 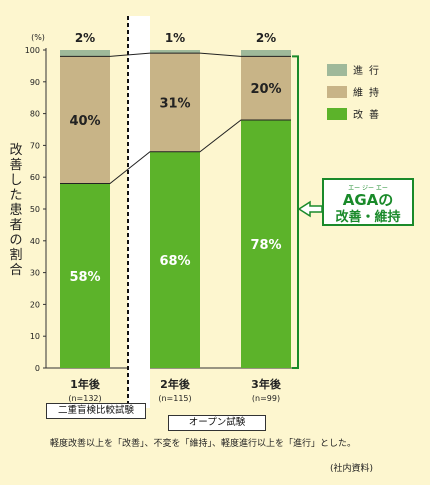 What do you see at coordinates (35, 114) in the screenshot?
I see `y-tick-label: 80` at bounding box center [35, 114].